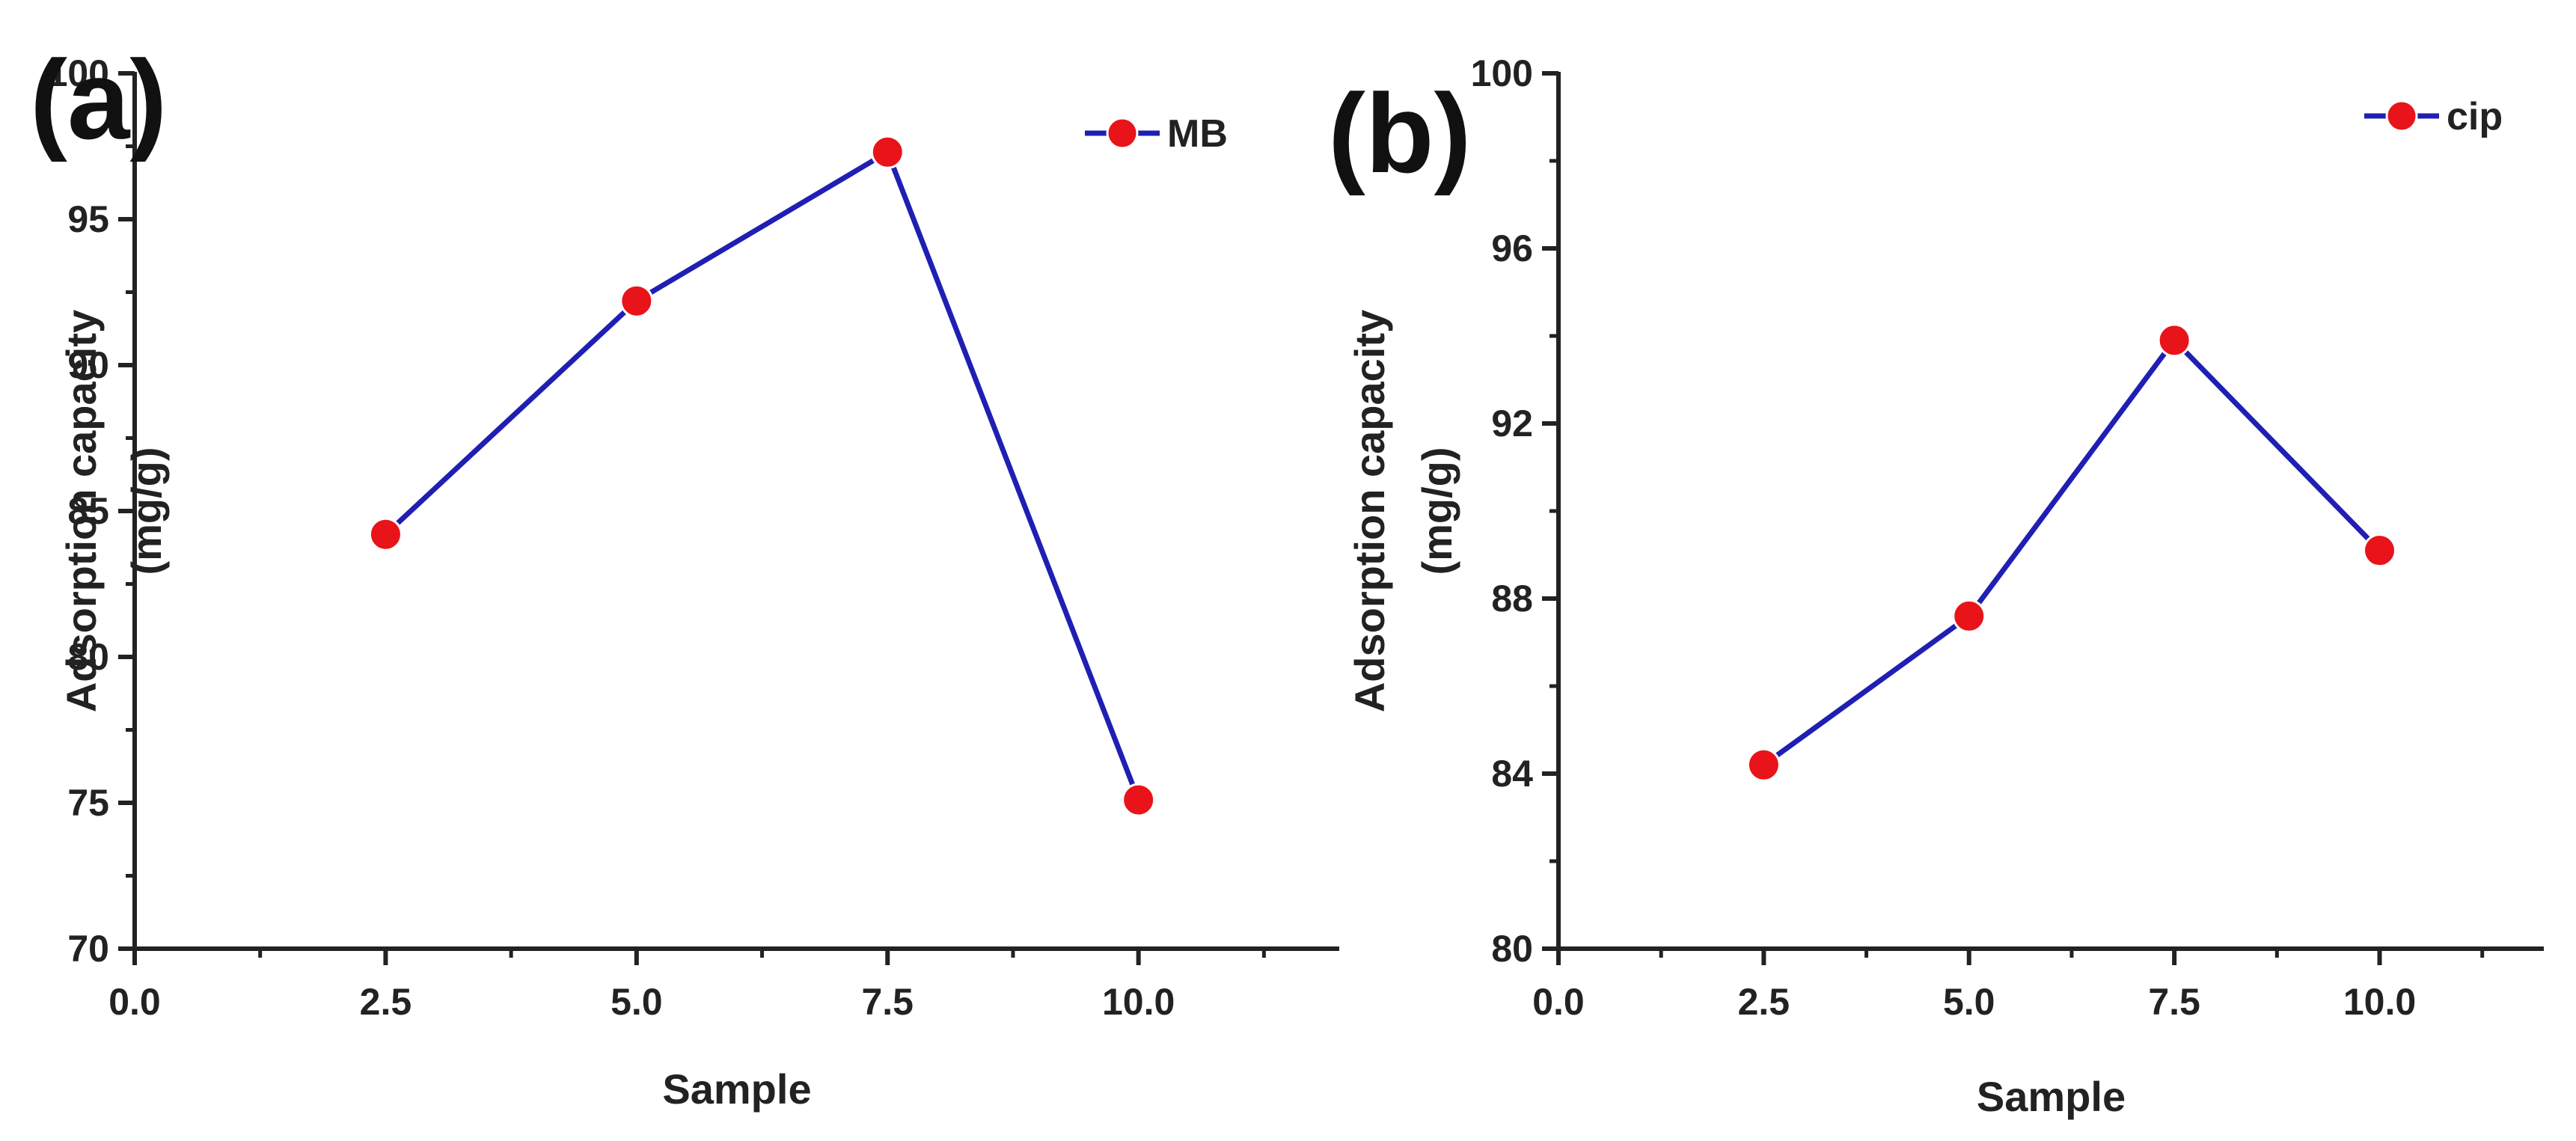 The height and width of the screenshot is (1141, 2576). What do you see at coordinates (1512, 599) in the screenshot?
I see `y-tick-label: 88` at bounding box center [1512, 599].